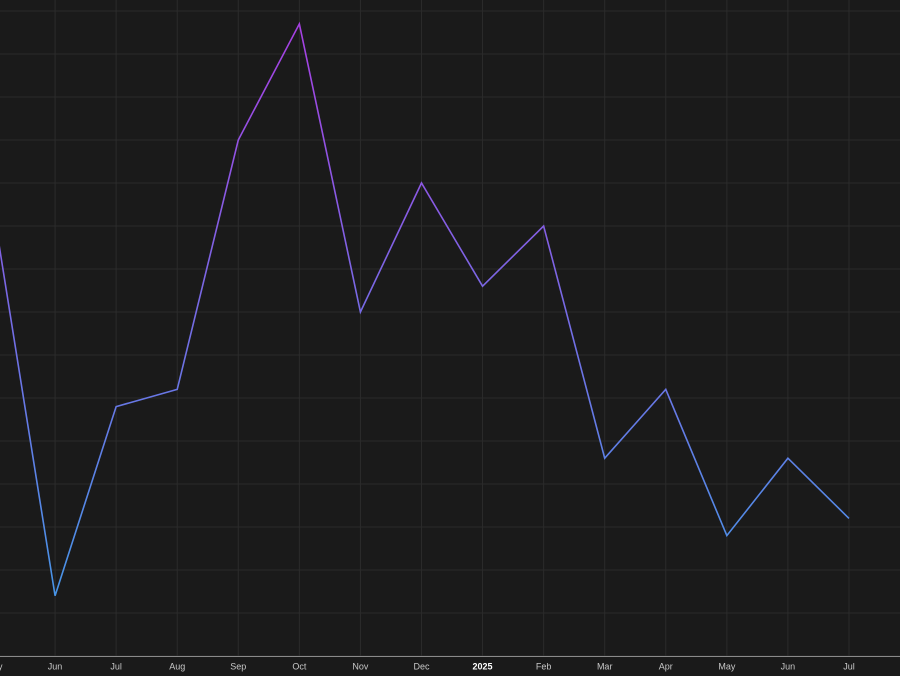 The width and height of the screenshot is (900, 676). I want to click on x-tick-label: Nov, so click(360, 666).